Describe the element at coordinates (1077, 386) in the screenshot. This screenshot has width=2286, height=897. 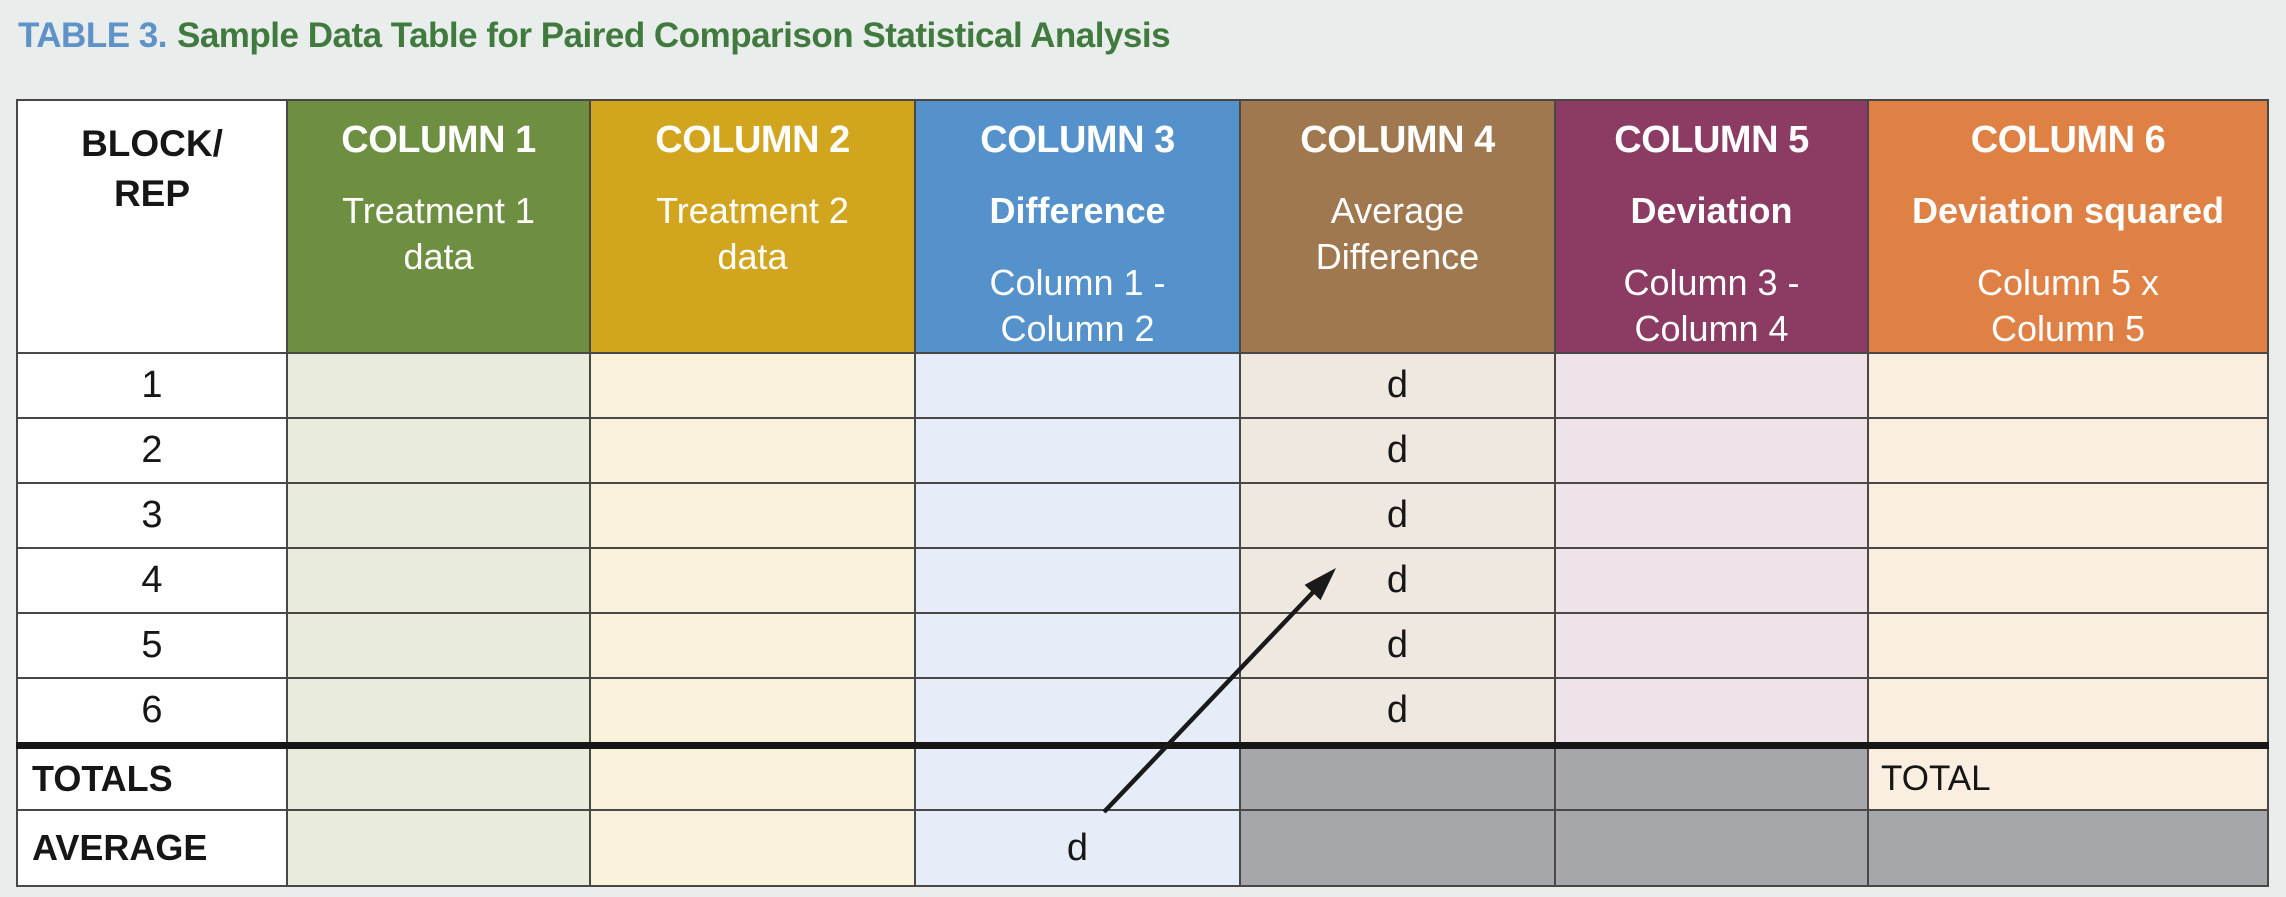
I see `cell-row1-col3` at that location.